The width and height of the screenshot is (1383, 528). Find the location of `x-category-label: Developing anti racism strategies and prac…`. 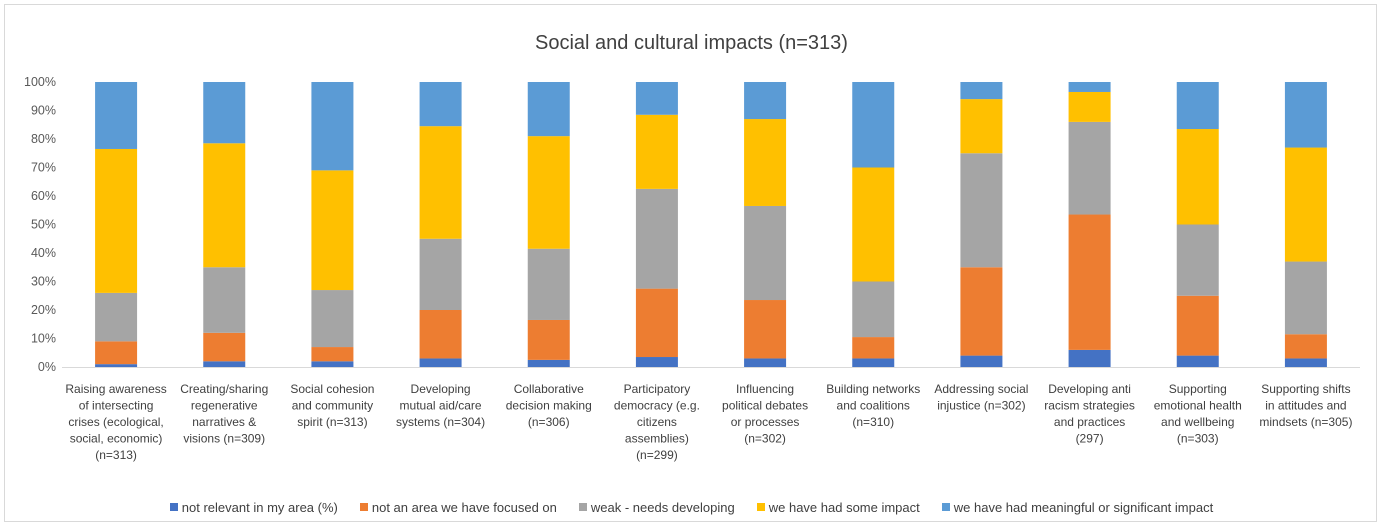

x-category-label: Developing anti racism strategies and prac… is located at coordinates (1089, 414).